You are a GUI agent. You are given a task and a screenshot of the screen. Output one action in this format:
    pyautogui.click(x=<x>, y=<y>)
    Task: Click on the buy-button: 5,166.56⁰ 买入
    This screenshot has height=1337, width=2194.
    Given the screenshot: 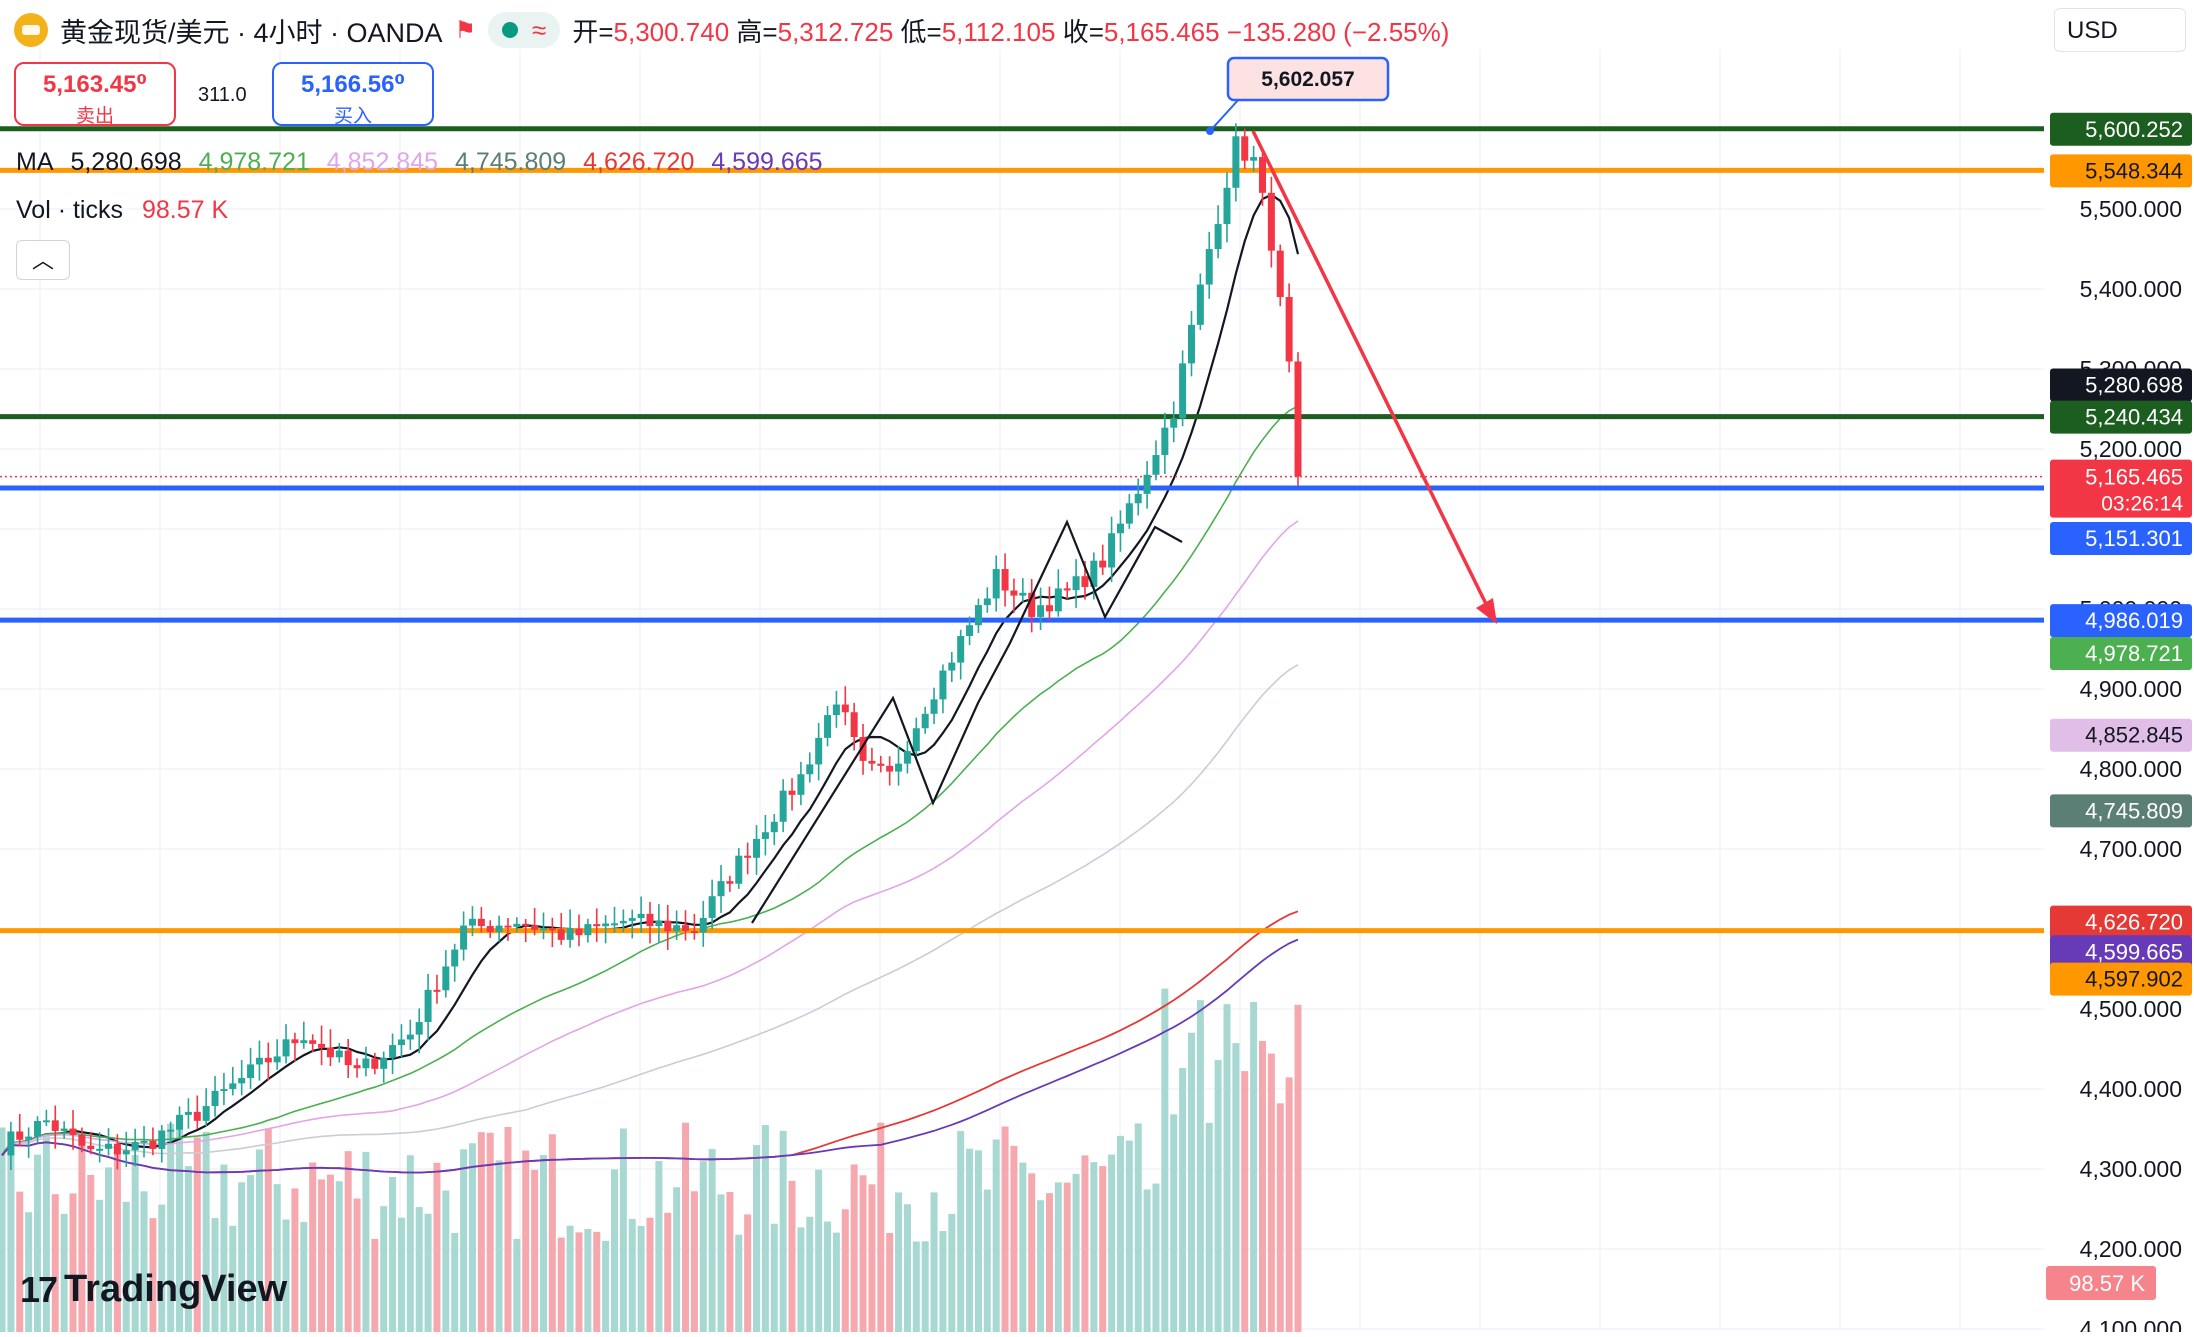 What is the action you would take?
    pyautogui.click(x=353, y=94)
    